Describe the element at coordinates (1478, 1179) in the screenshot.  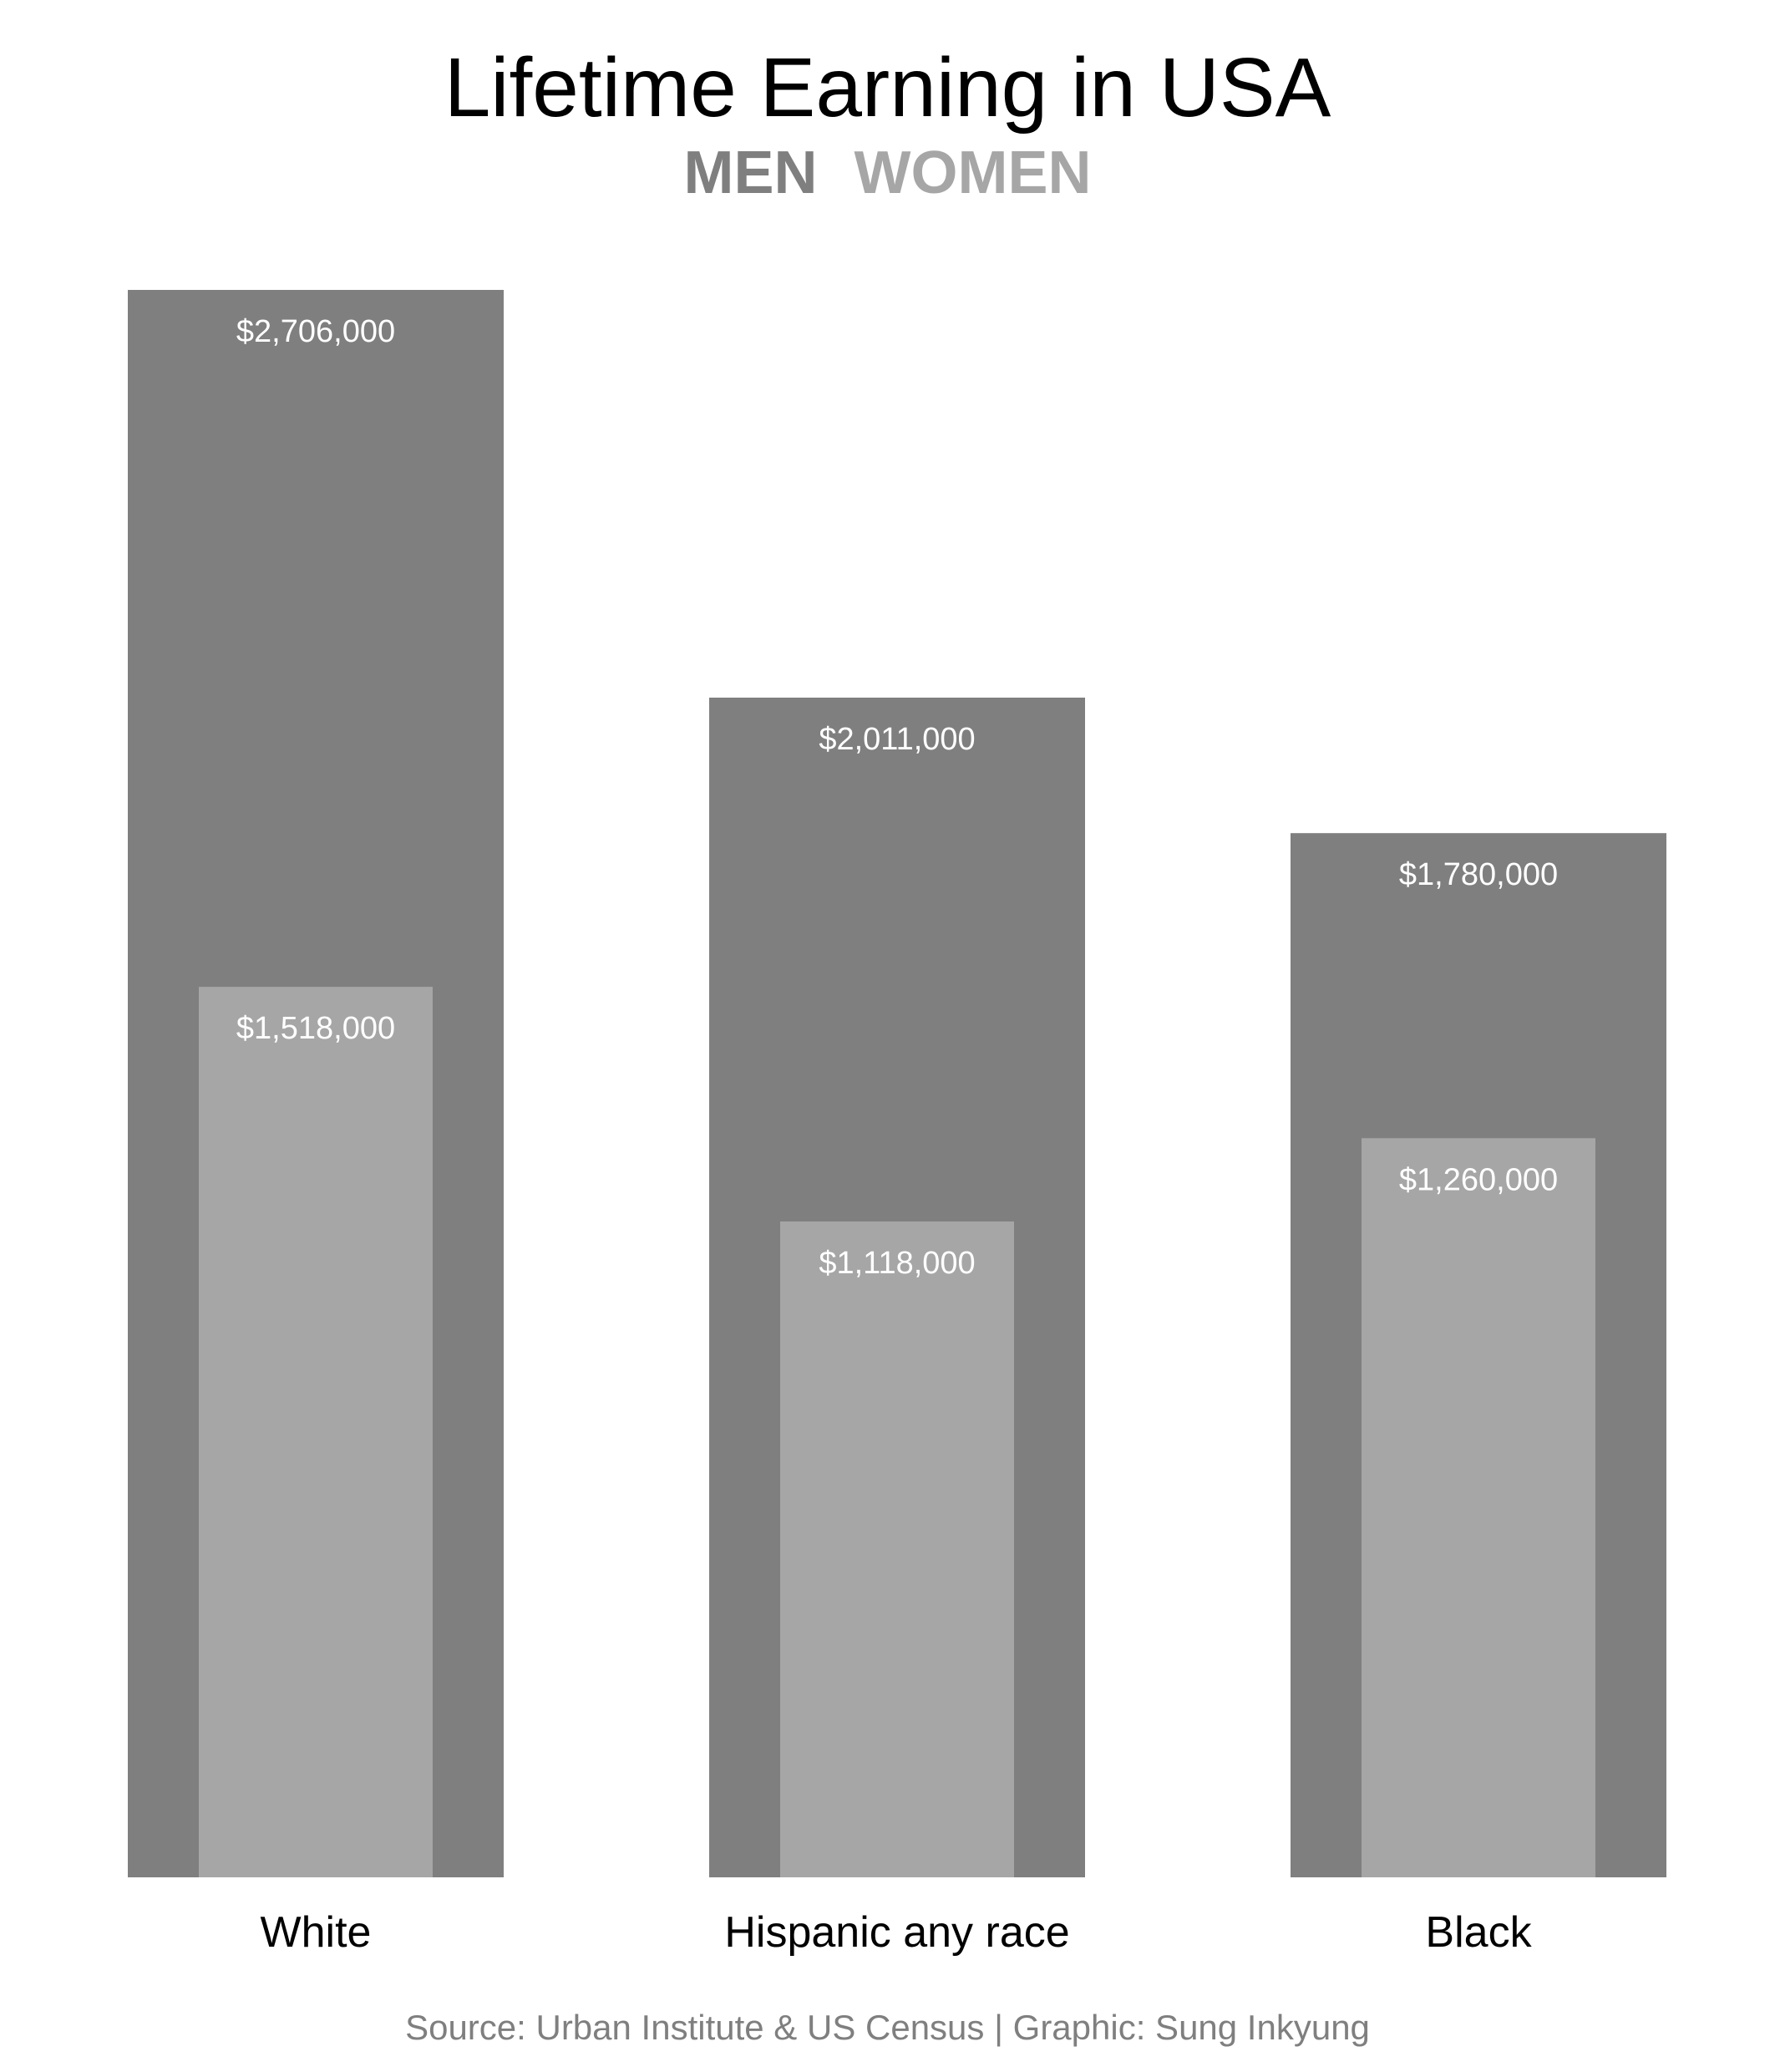
I see `women-value-label-black: $1,260,000` at that location.